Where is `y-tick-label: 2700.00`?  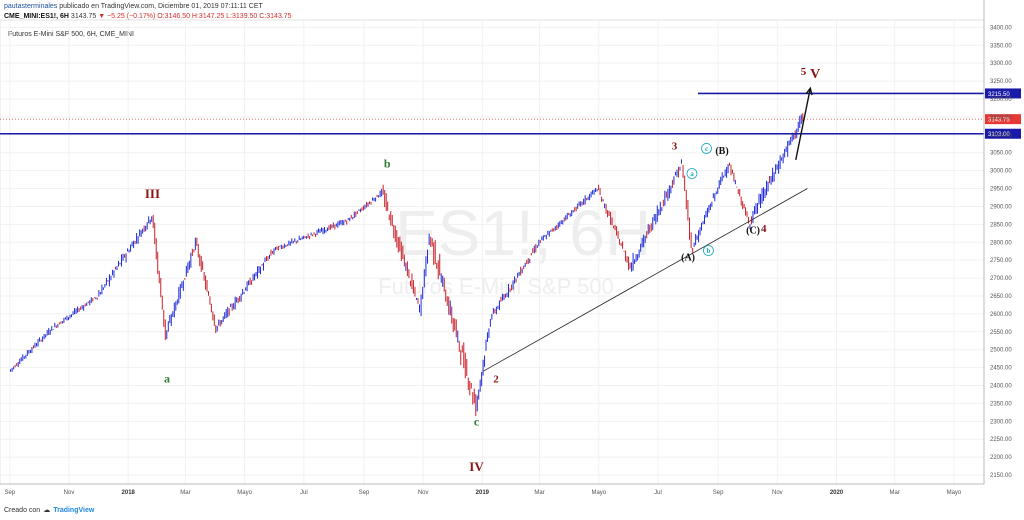
y-tick-label: 2700.00 is located at coordinates (1001, 279).